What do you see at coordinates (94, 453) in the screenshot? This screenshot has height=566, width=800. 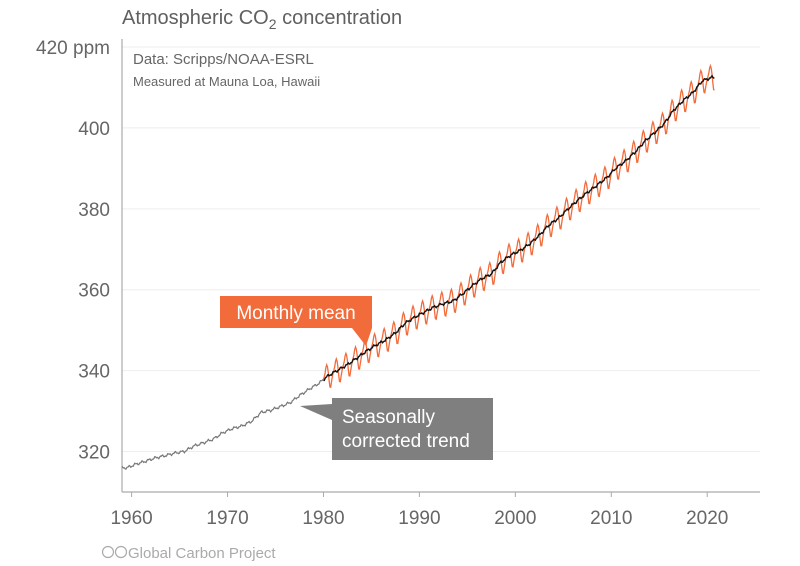 I see `y-tick-label: 320` at bounding box center [94, 453].